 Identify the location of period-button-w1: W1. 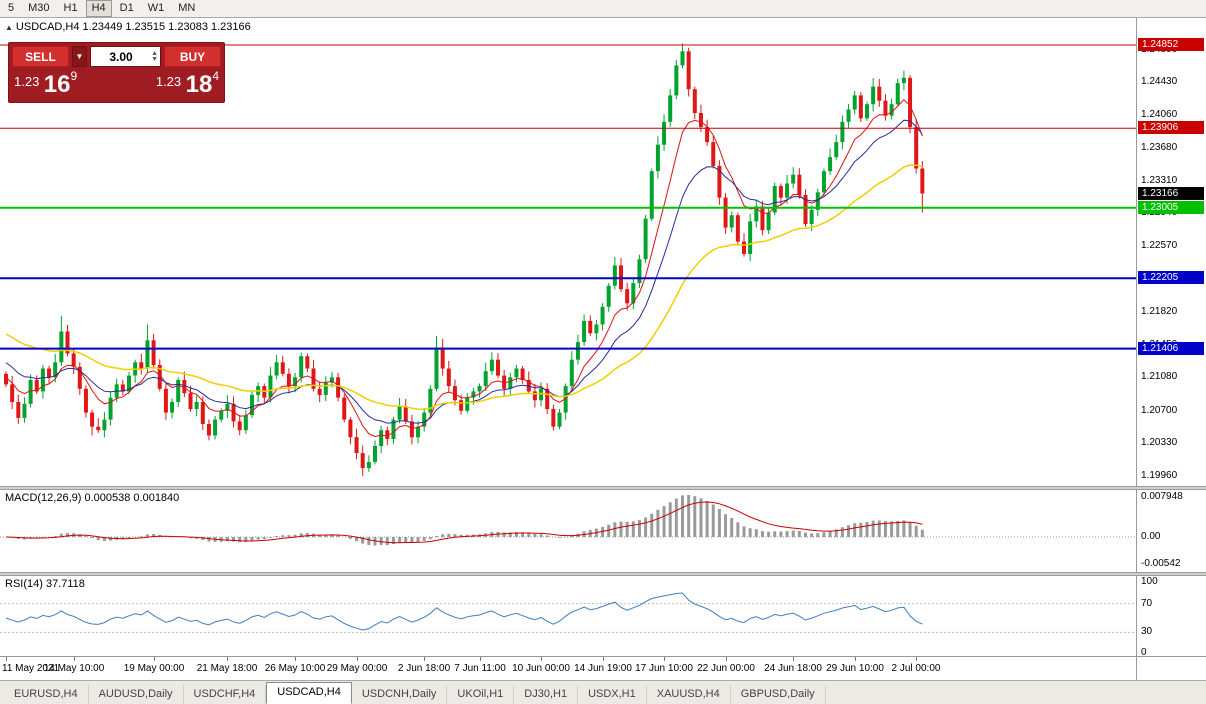
(156, 8).